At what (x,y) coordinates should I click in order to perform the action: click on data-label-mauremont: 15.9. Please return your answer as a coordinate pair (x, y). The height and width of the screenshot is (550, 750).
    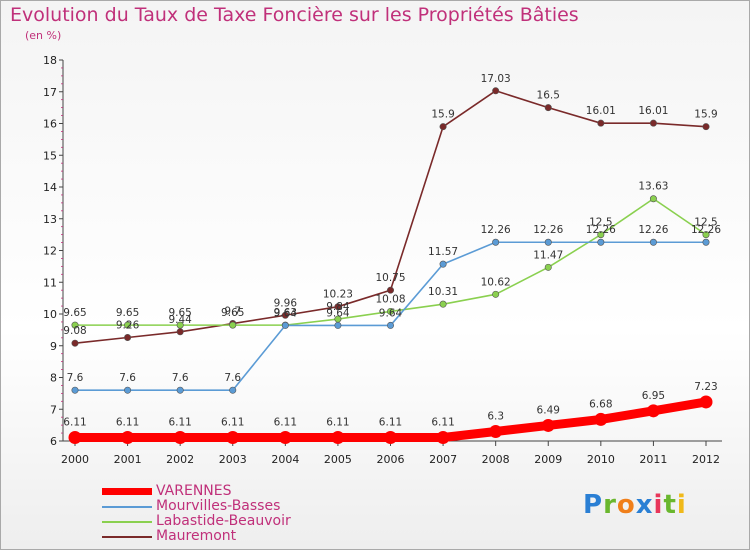
    Looking at the image, I should click on (442, 115).